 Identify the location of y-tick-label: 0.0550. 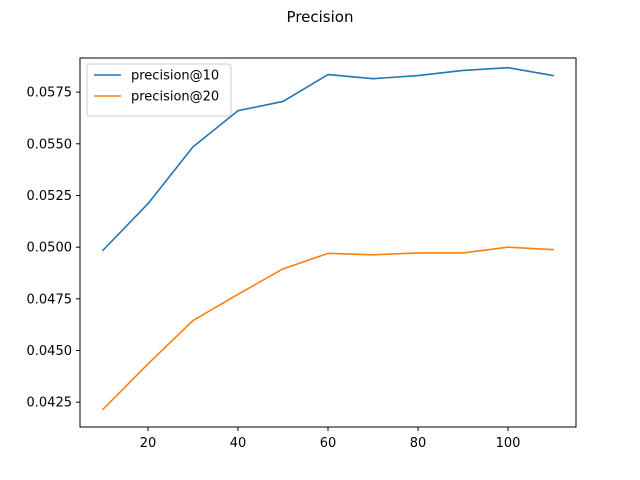
(50, 144).